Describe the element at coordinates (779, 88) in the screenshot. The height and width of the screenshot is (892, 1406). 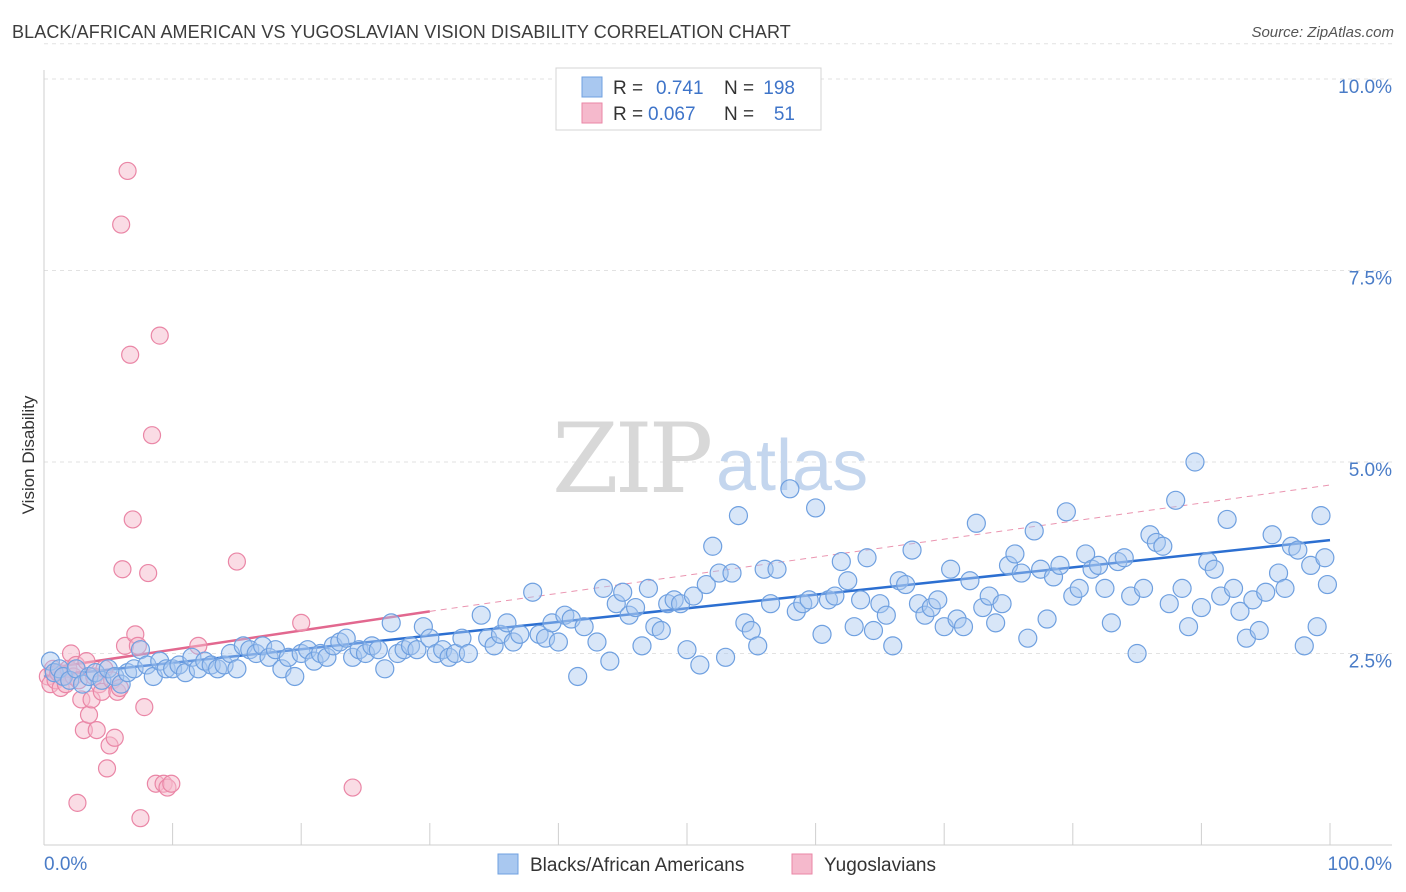
I see `legend-n-value-1: 198` at that location.